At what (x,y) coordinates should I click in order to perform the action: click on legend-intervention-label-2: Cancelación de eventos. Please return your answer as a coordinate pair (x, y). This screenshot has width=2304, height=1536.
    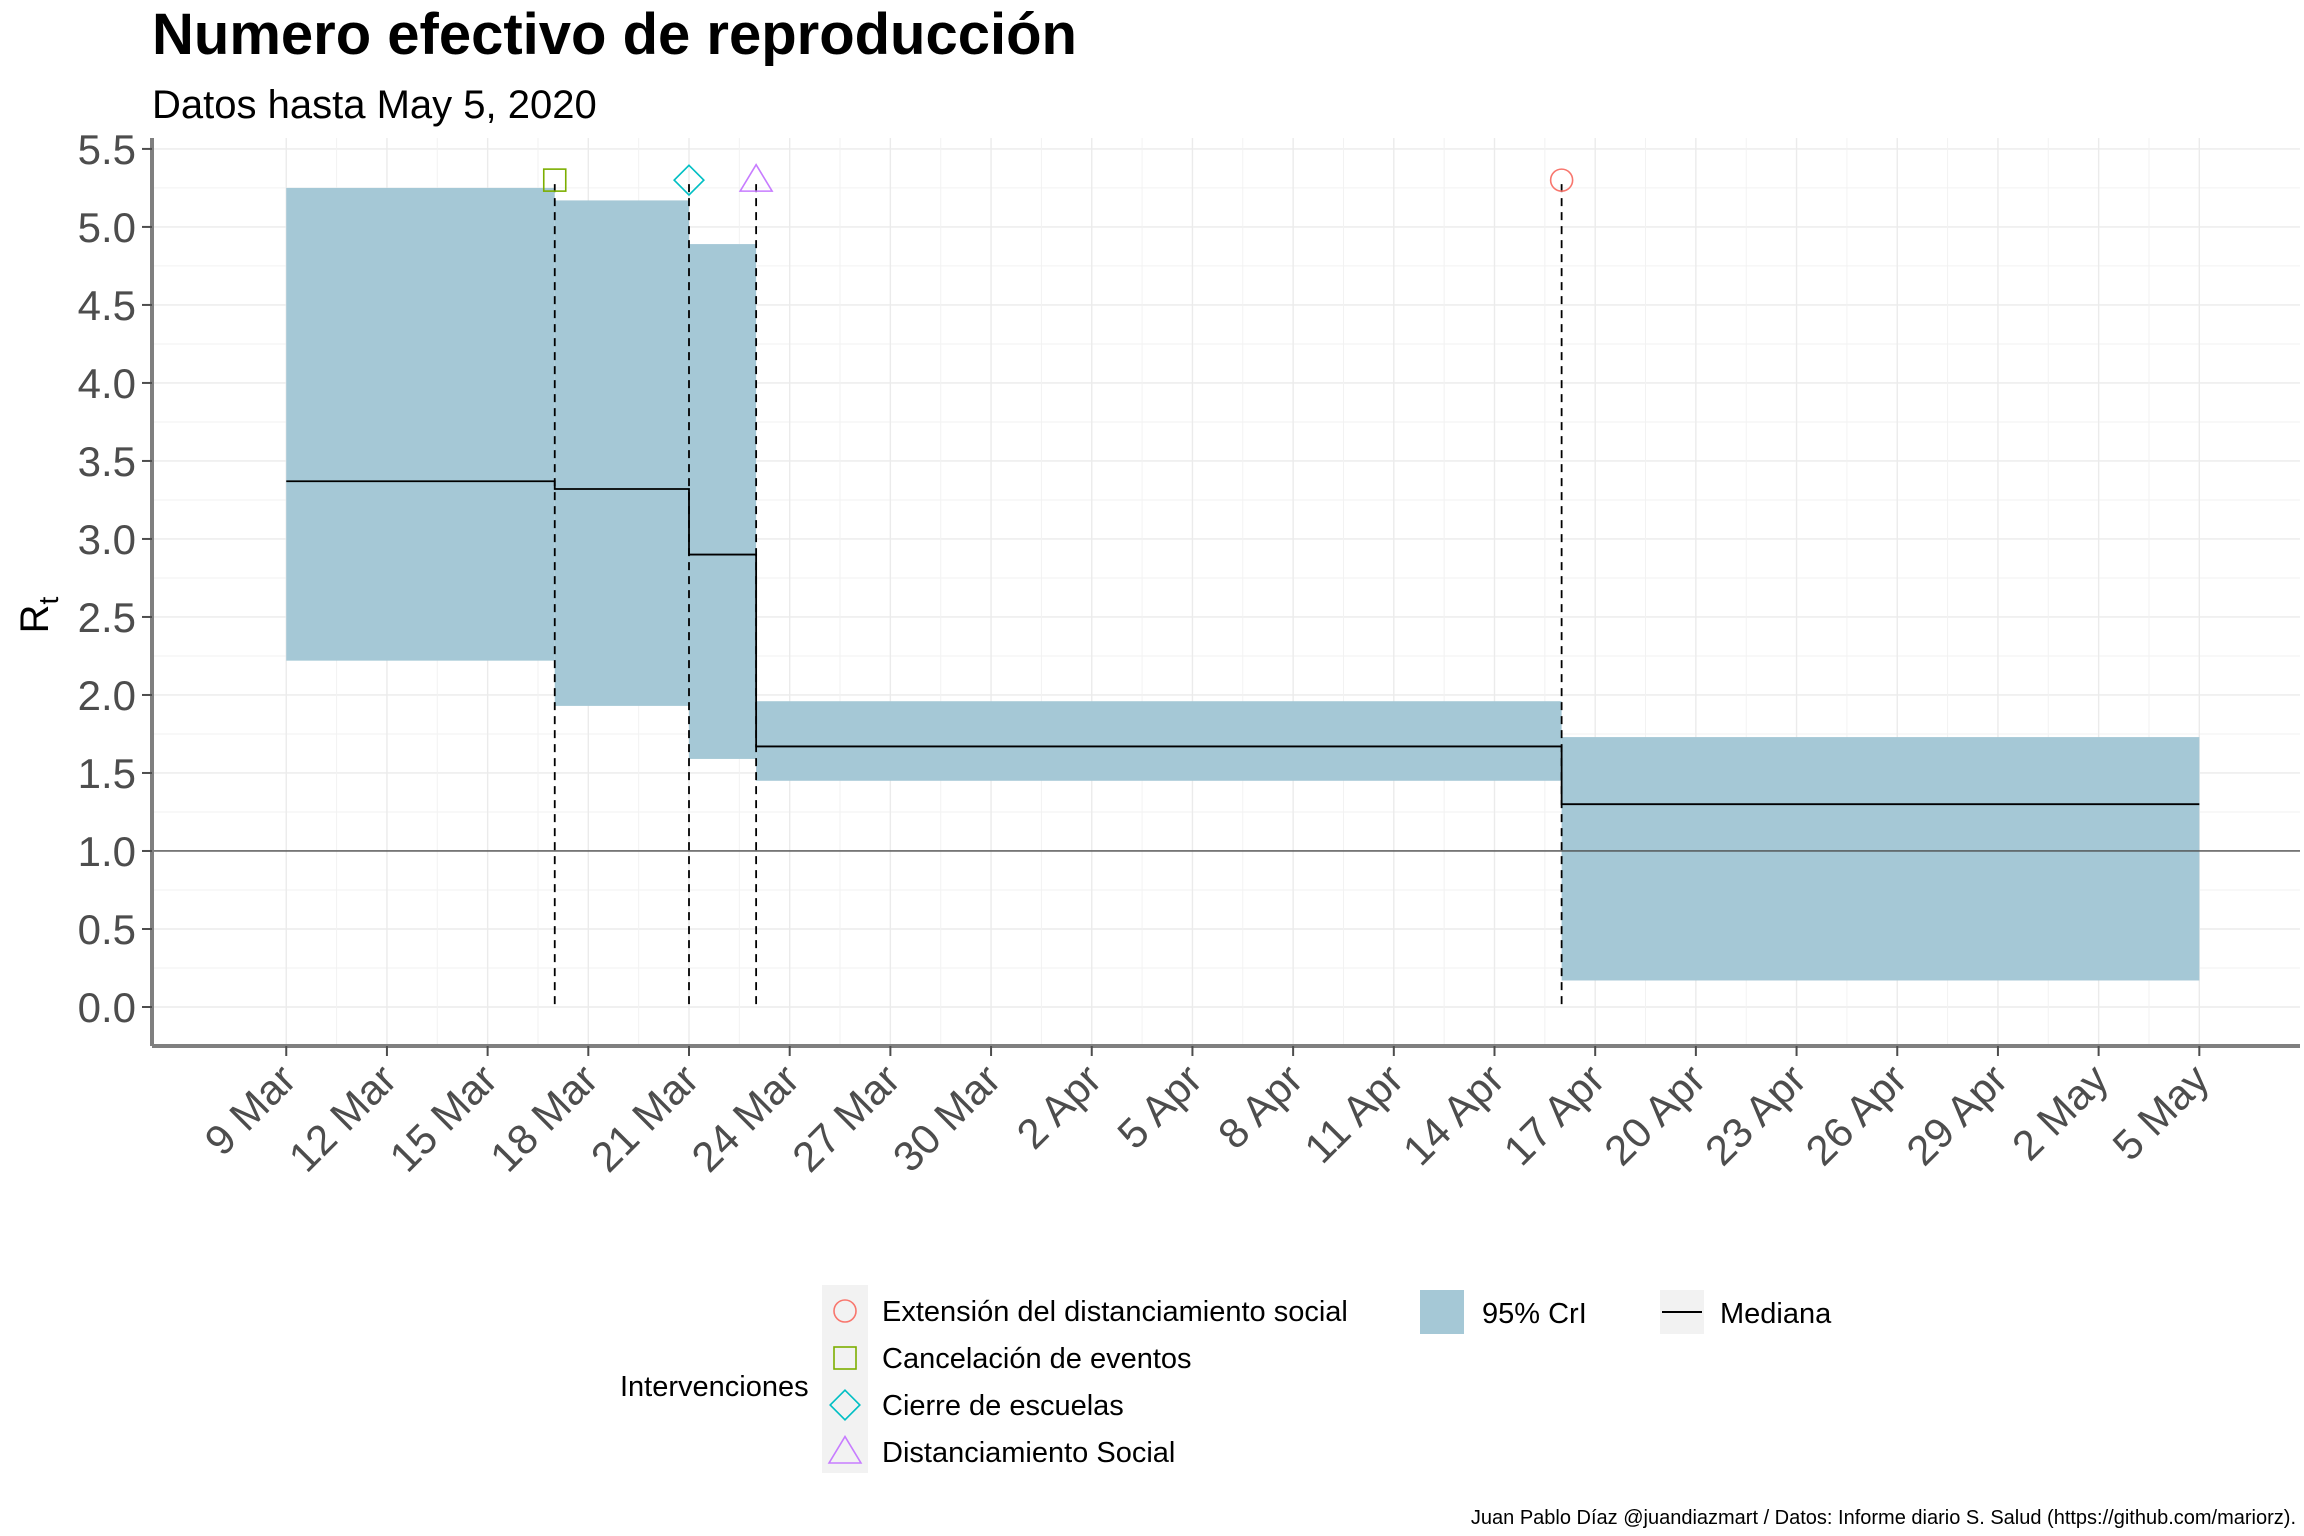
    Looking at the image, I should click on (1037, 1359).